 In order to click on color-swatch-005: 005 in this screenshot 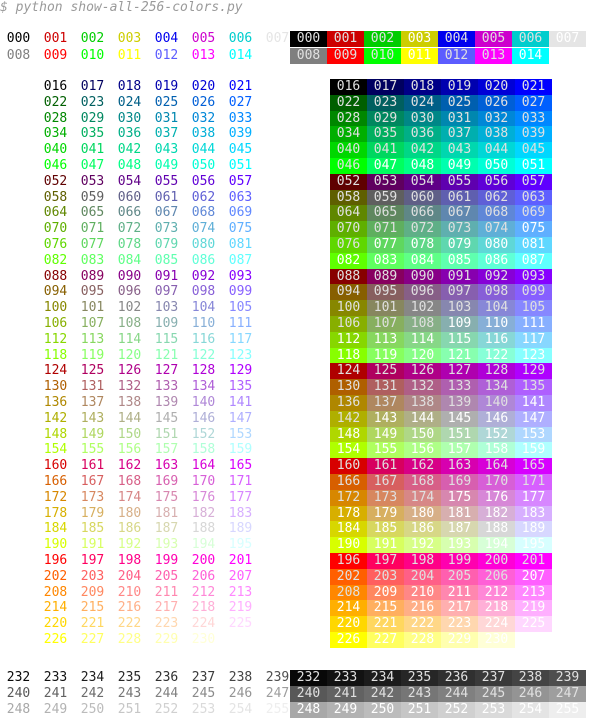, I will do `click(493, 39)`.